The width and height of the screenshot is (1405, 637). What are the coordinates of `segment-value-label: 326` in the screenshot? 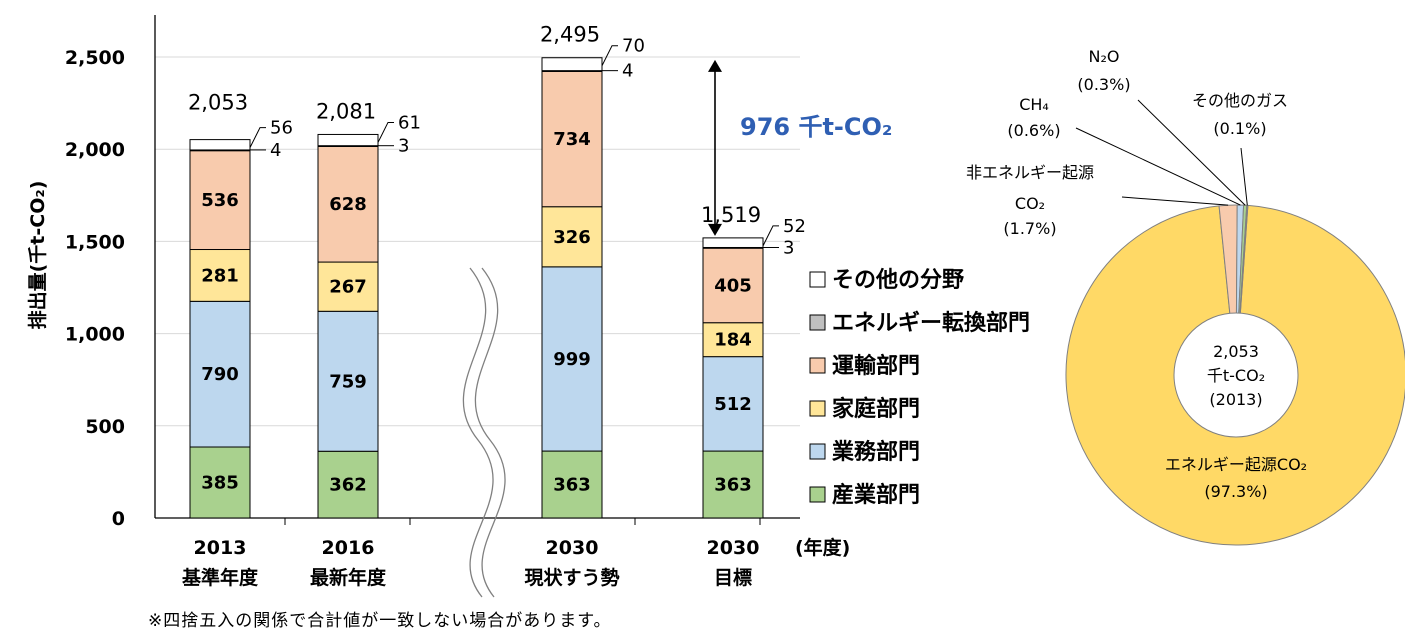 It's located at (572, 237).